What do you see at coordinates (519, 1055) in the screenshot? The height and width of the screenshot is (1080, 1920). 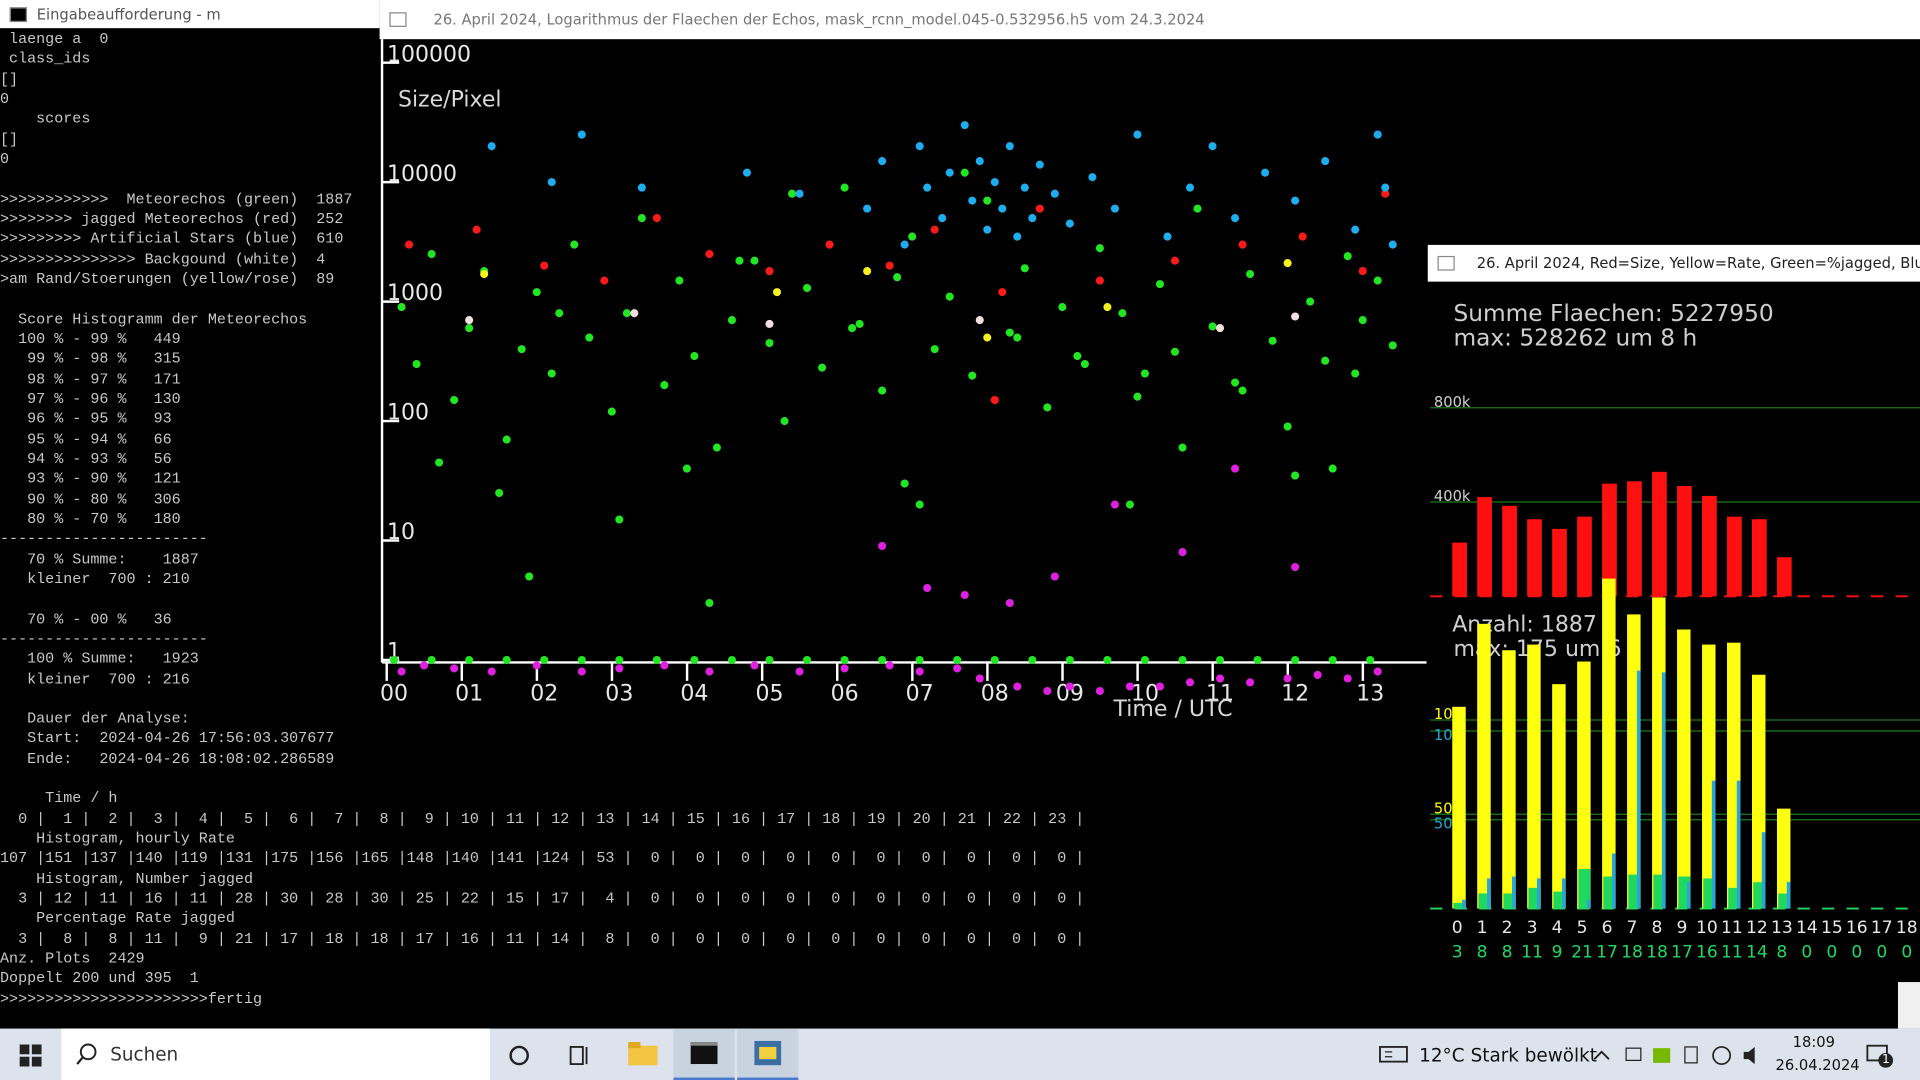 I see `cortana` at bounding box center [519, 1055].